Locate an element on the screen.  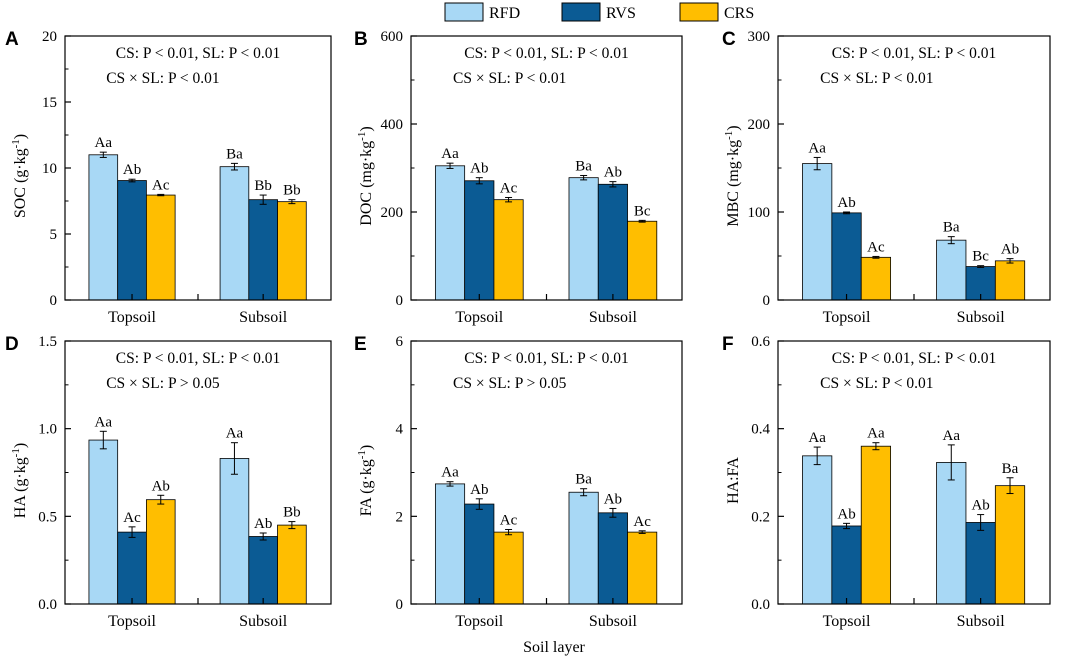
y-tick-label: 100 is located at coordinates (759, 213).